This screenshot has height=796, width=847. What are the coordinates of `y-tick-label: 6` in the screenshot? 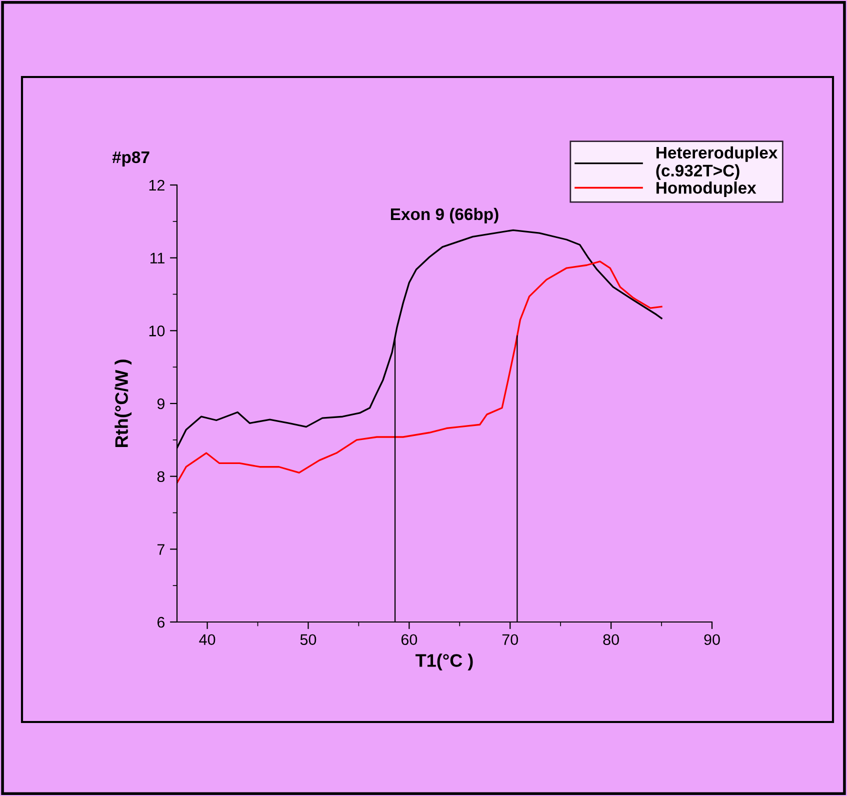 It's located at (161, 622).